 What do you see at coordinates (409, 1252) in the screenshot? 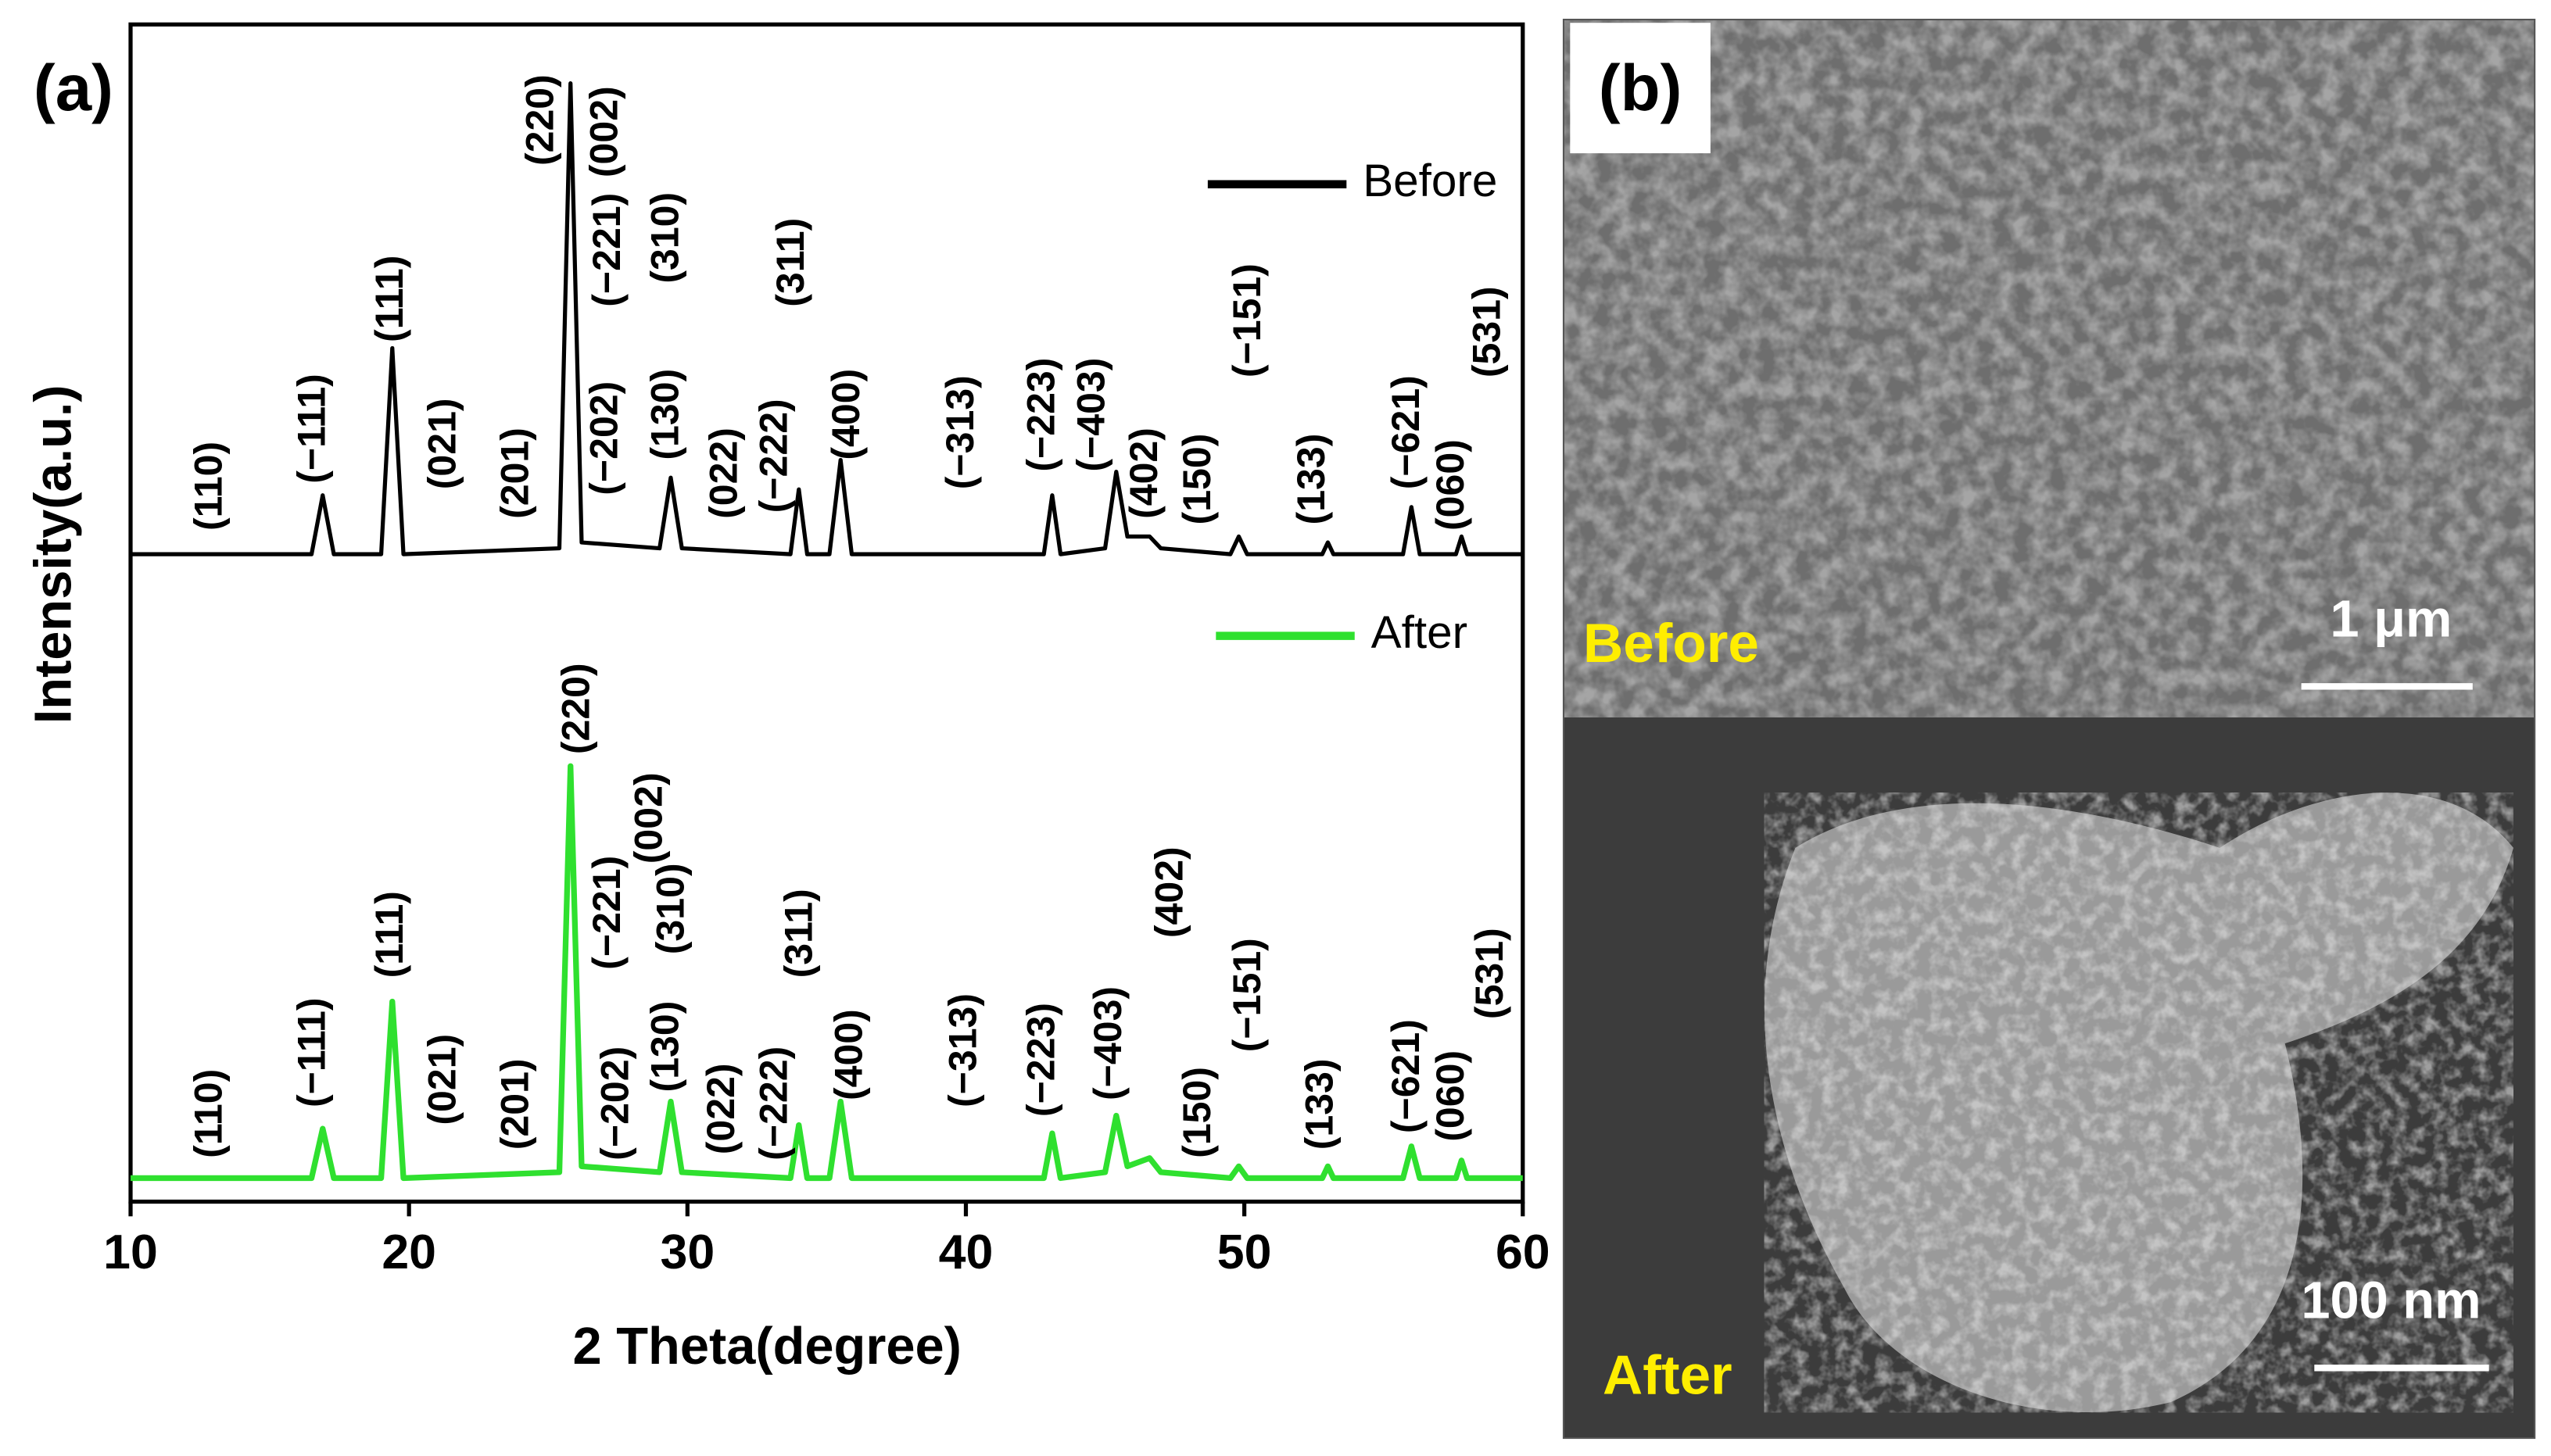
I see `x-tick-label: 20` at bounding box center [409, 1252].